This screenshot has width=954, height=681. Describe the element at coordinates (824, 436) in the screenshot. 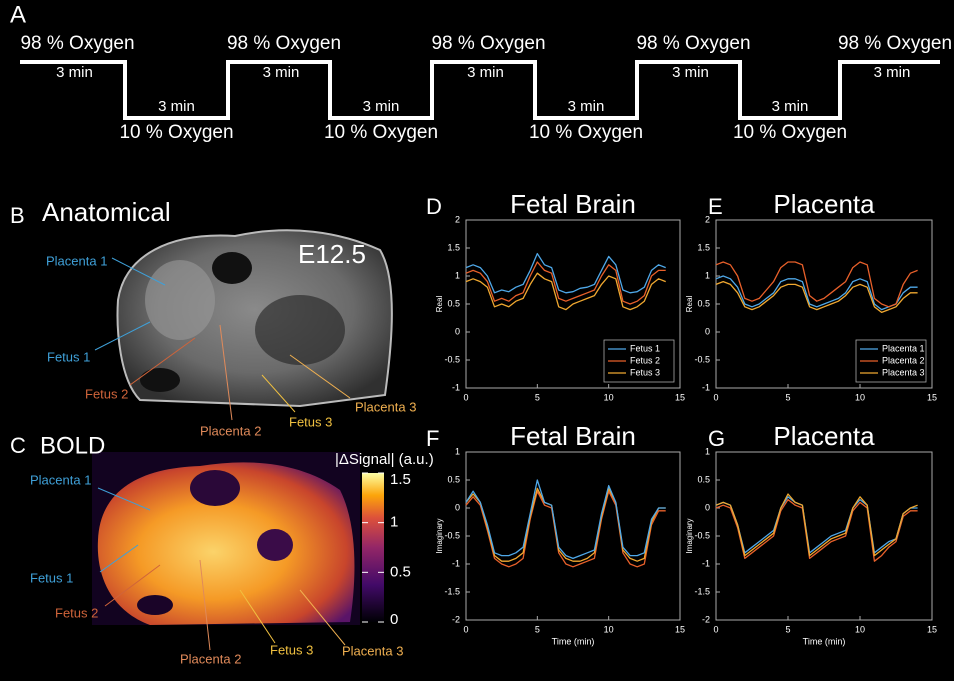

I see `chart-title: Placenta` at that location.